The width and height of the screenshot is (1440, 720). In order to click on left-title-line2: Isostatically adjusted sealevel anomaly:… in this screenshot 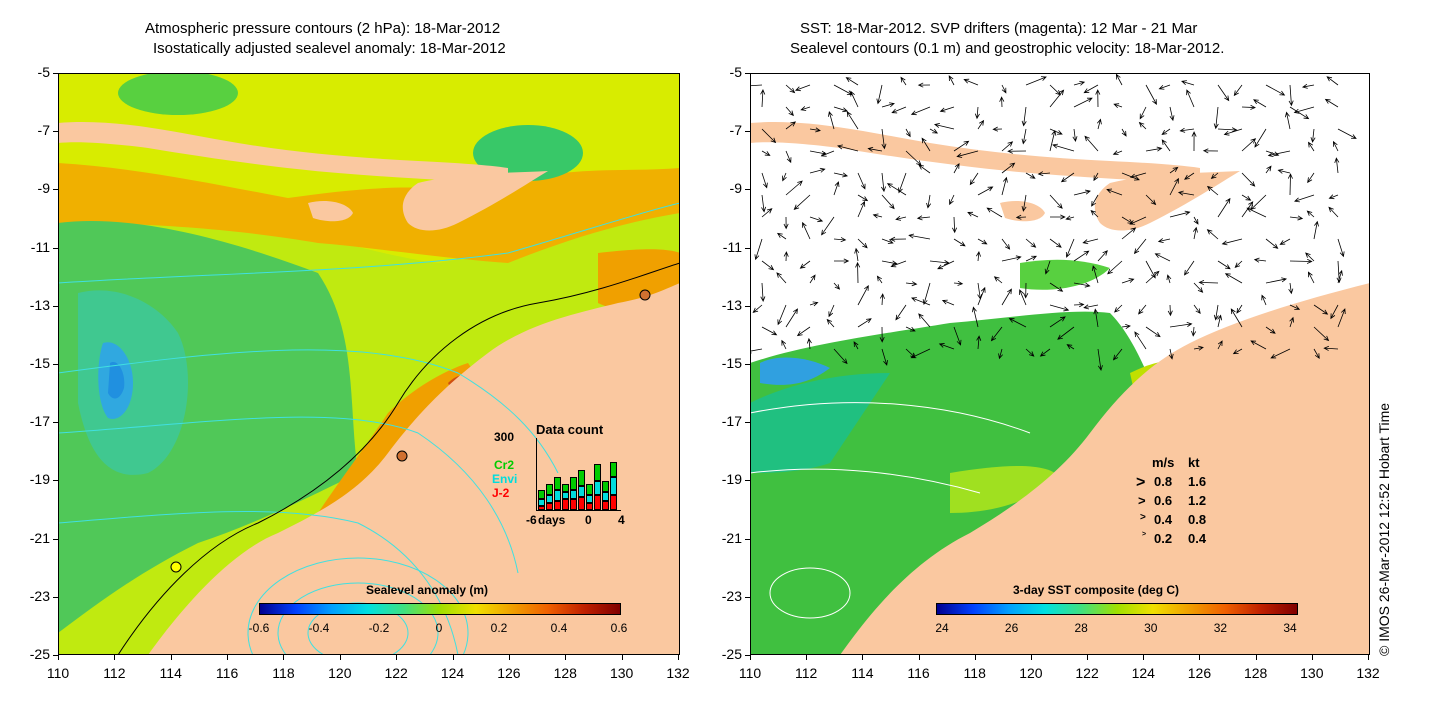, I will do `click(329, 48)`.